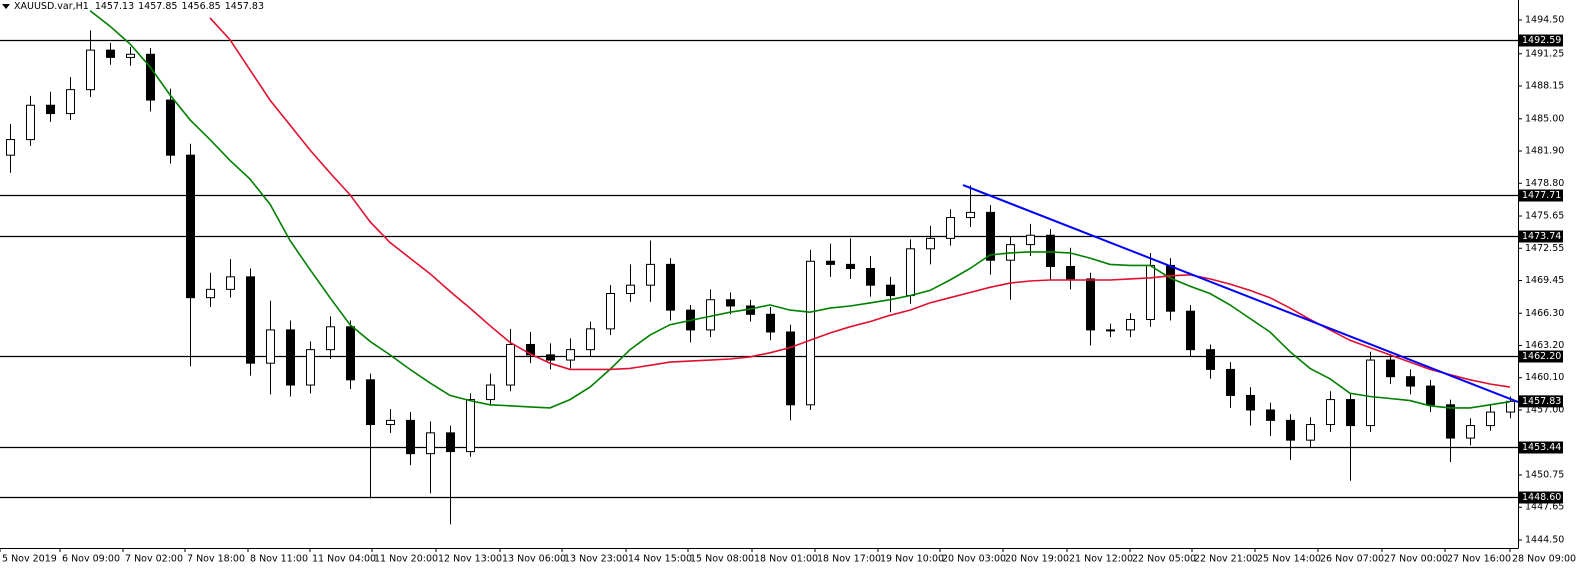  I want to click on y-tick-label: 1485.00, so click(1544, 118).